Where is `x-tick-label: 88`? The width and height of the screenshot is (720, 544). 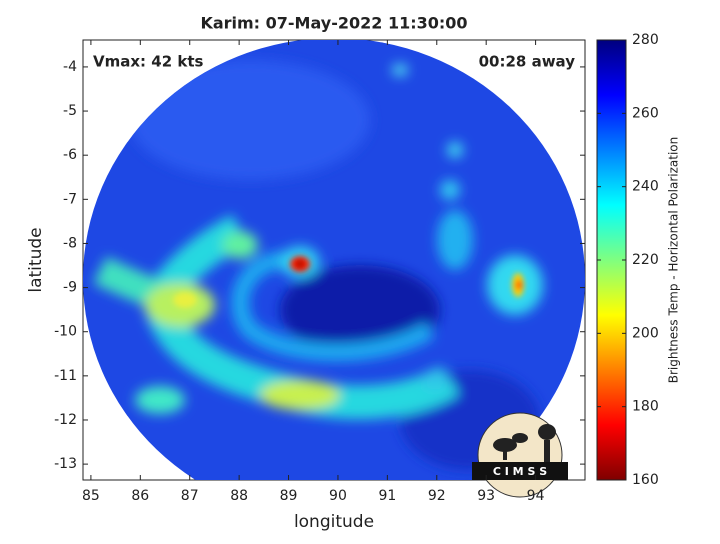
x-tick-label: 88 is located at coordinates (239, 496).